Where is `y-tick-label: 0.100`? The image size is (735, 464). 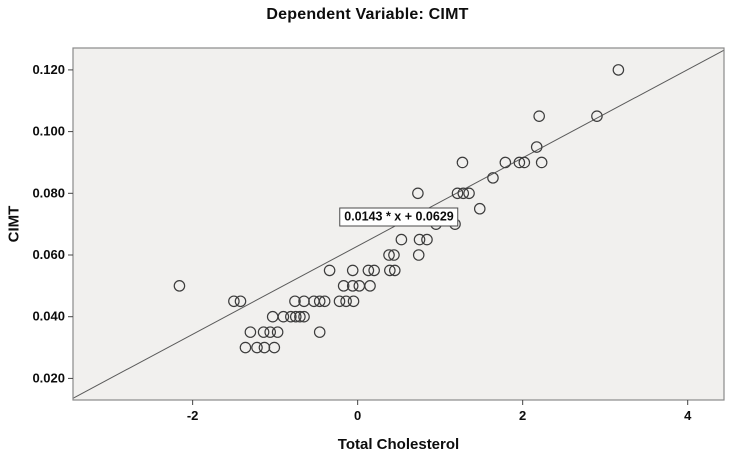
y-tick-label: 0.100 is located at coordinates (48, 131).